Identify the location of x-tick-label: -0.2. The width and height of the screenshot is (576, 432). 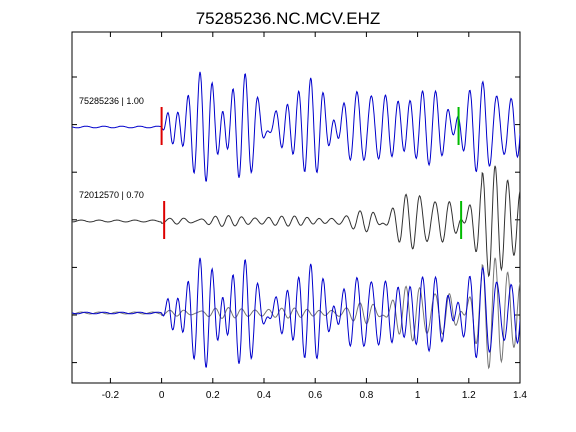
(111, 395).